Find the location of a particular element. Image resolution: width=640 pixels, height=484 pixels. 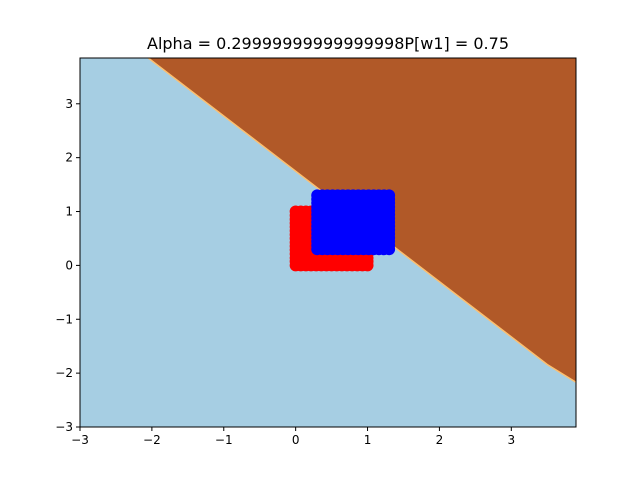

y-tick-label: 3 is located at coordinates (69, 104).